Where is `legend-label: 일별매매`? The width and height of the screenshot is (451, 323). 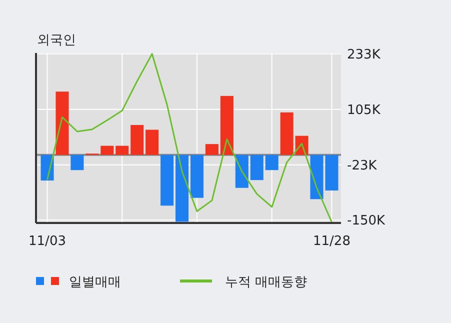 legend-label: 일별매매 is located at coordinates (95, 282).